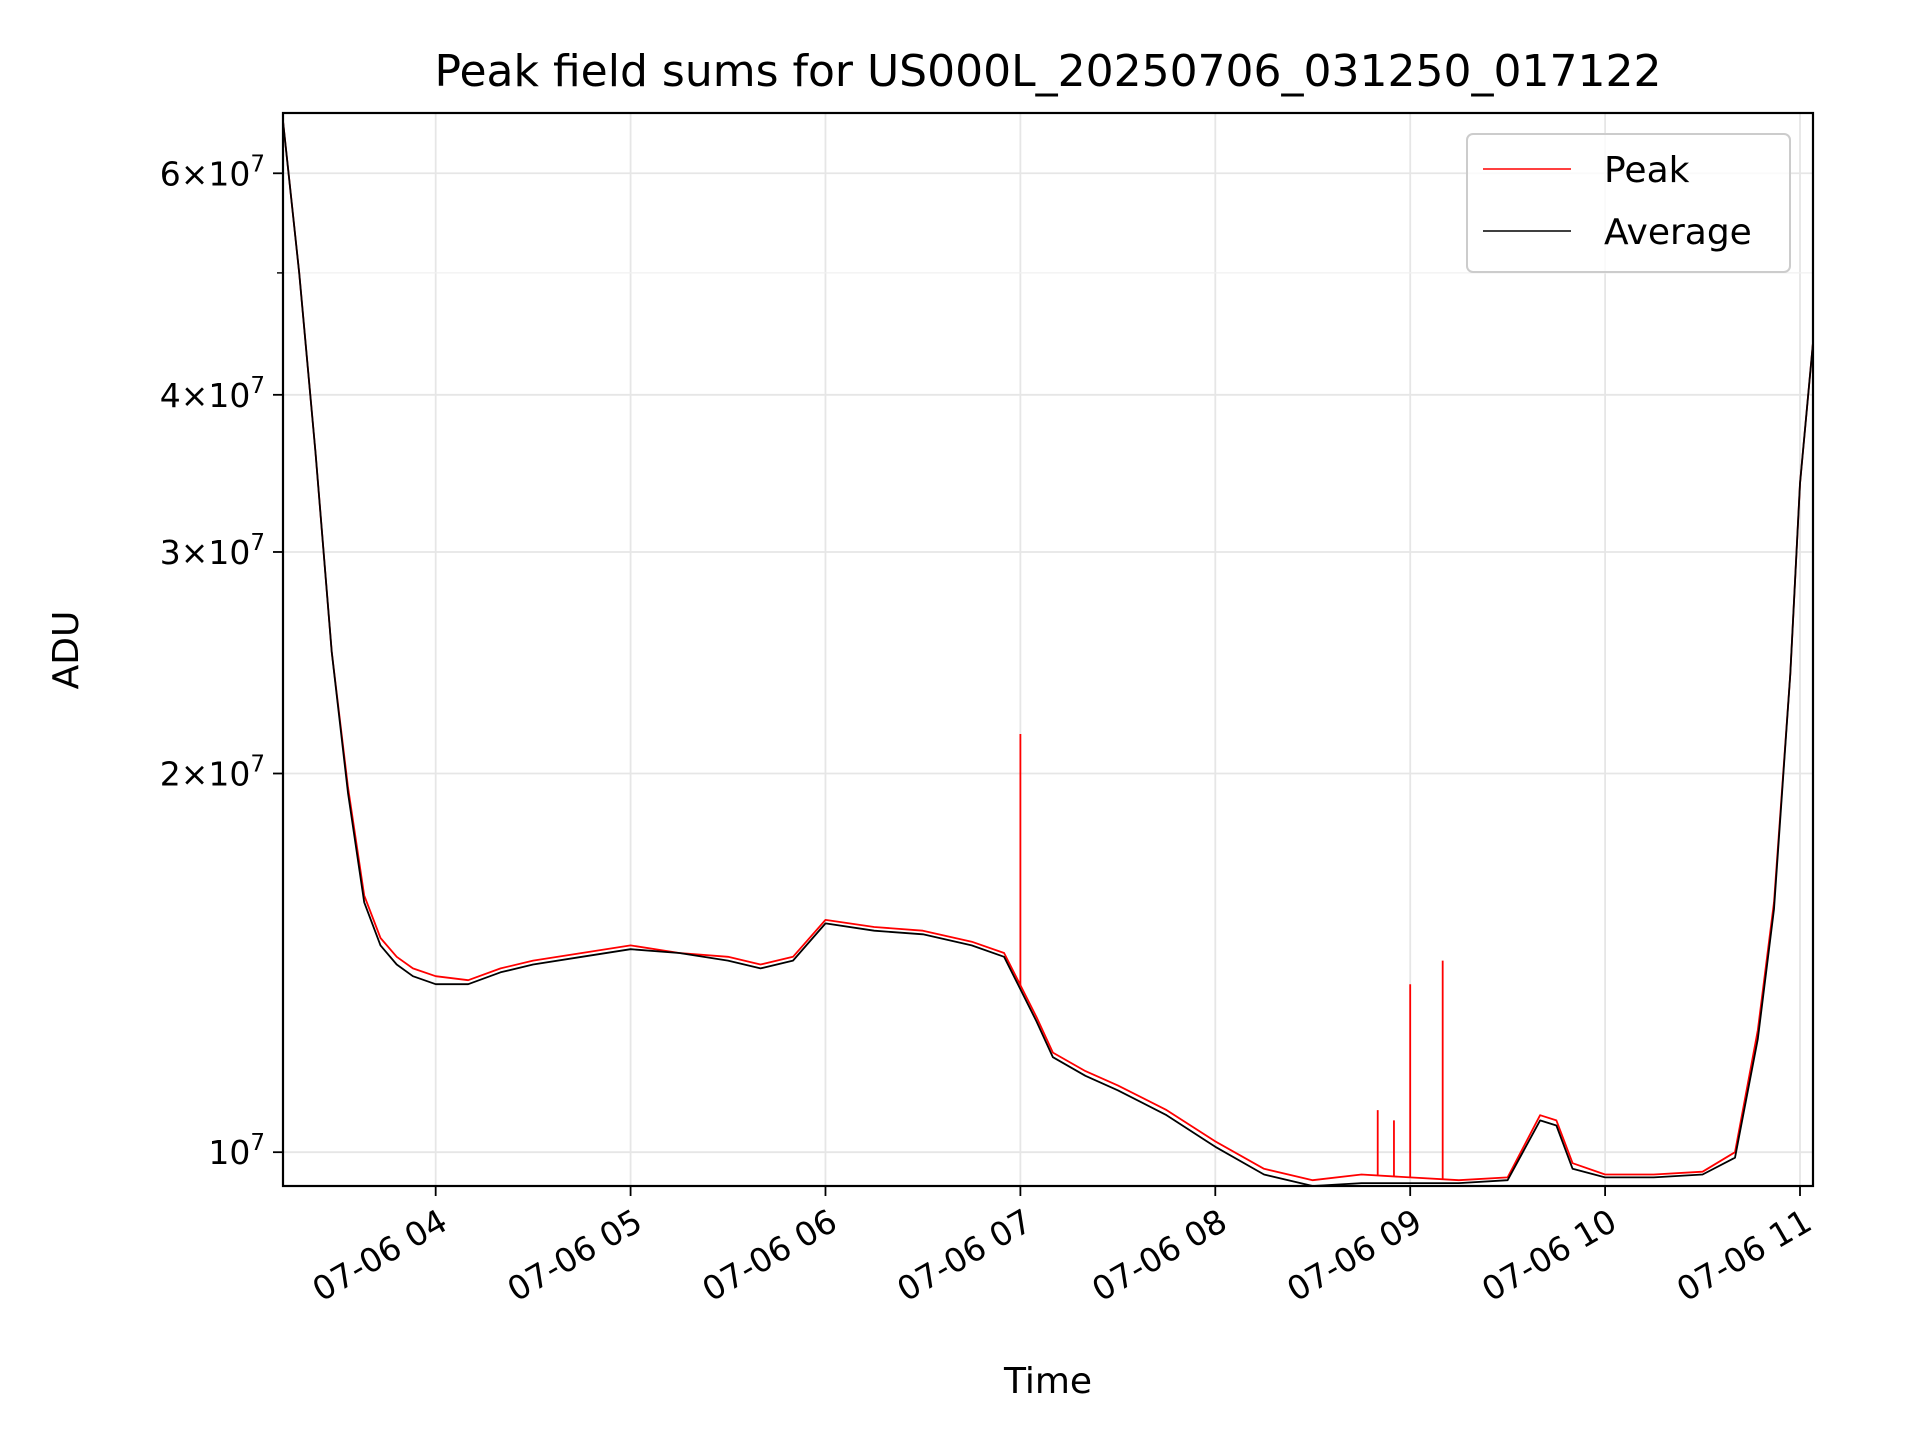 The height and width of the screenshot is (1440, 1920). Describe the element at coordinates (212, 773) in the screenshot. I see `y-tick-label: 2×107` at that location.